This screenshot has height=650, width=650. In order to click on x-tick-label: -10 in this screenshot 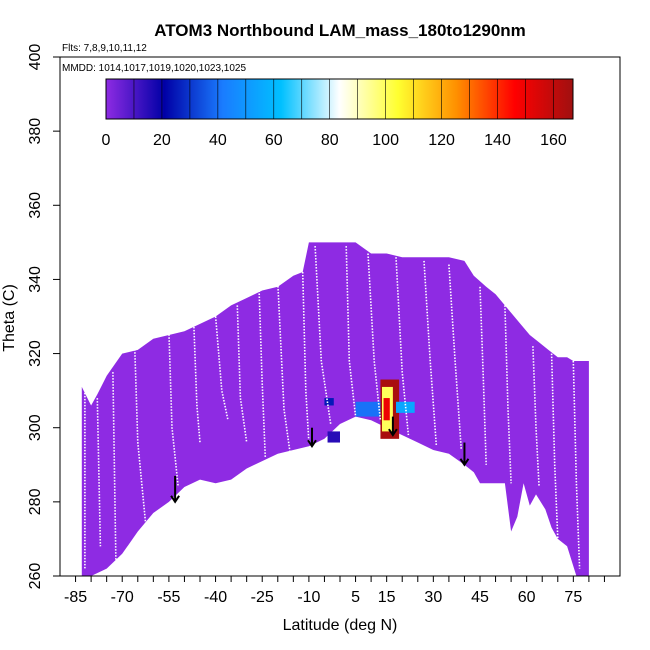, I will do `click(308, 597)`.